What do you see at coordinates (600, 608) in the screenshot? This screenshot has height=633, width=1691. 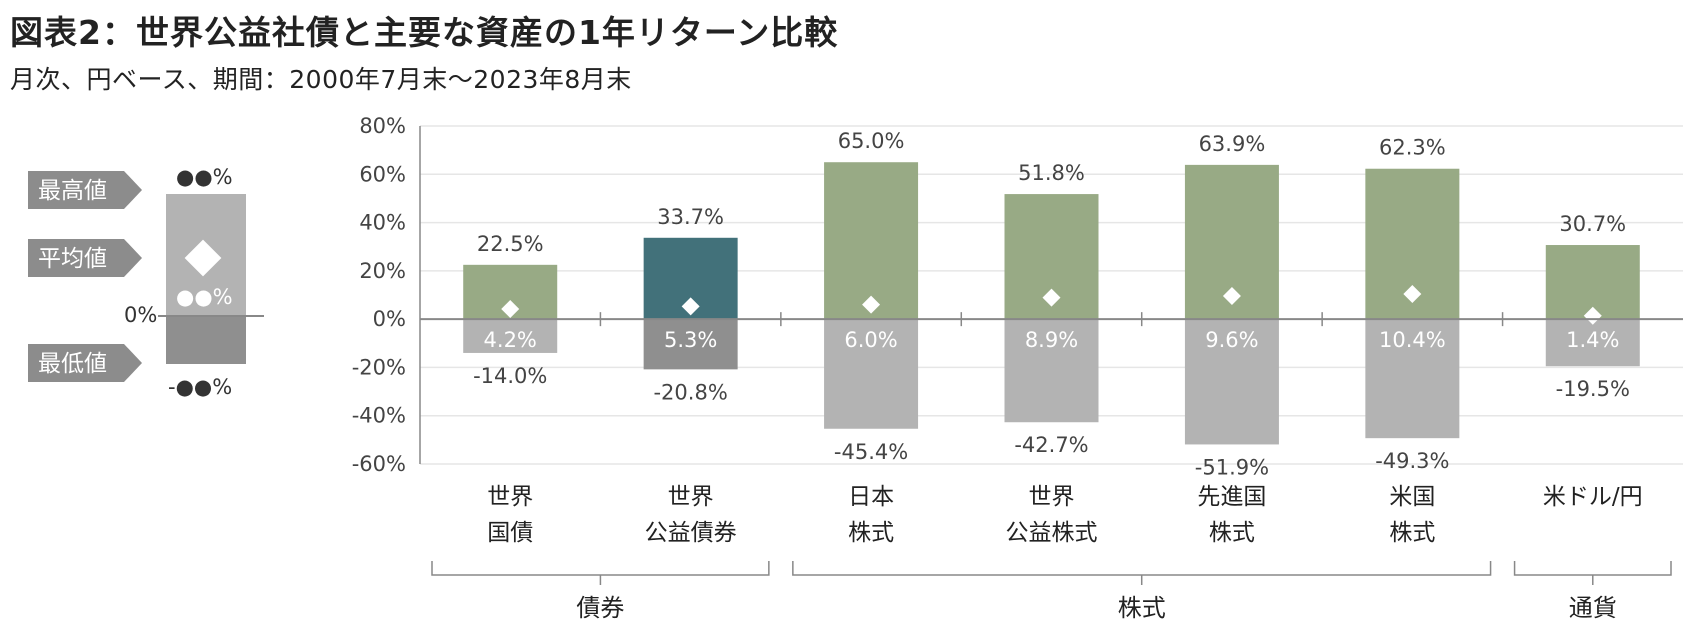 I see `group-label: 債券` at bounding box center [600, 608].